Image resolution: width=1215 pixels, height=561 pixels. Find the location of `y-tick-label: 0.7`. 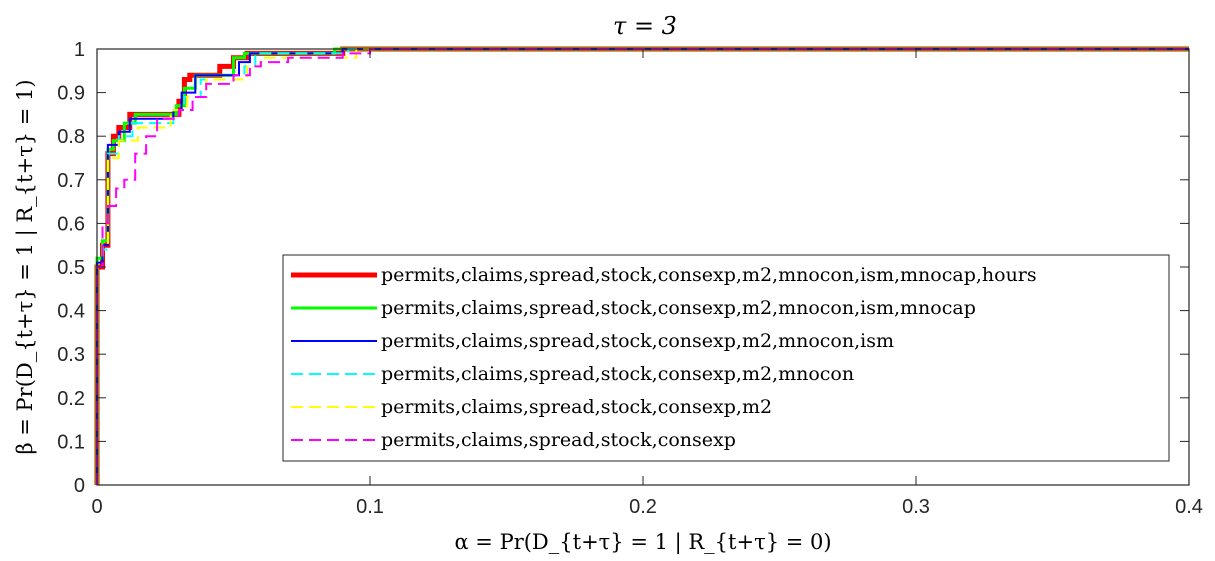

y-tick-label: 0.7 is located at coordinates (71, 181).